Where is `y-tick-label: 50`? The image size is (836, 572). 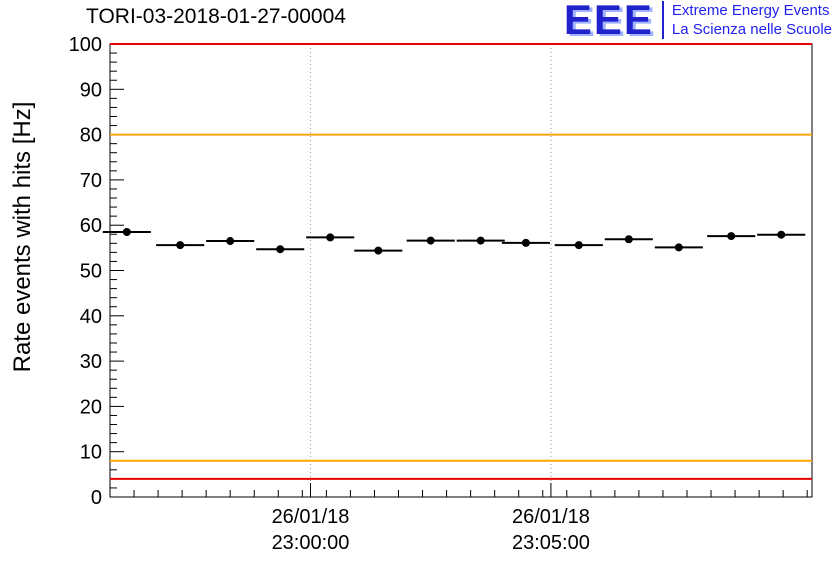
y-tick-label: 50 is located at coordinates (91, 272).